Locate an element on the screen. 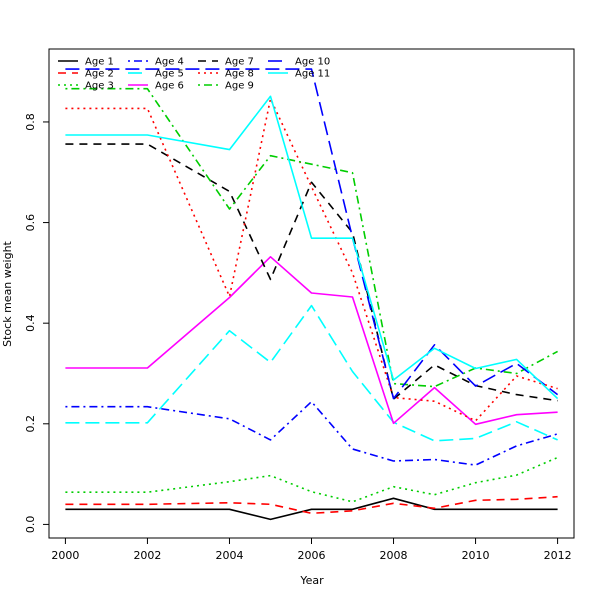  legend-label: Age 1 is located at coordinates (99, 62).